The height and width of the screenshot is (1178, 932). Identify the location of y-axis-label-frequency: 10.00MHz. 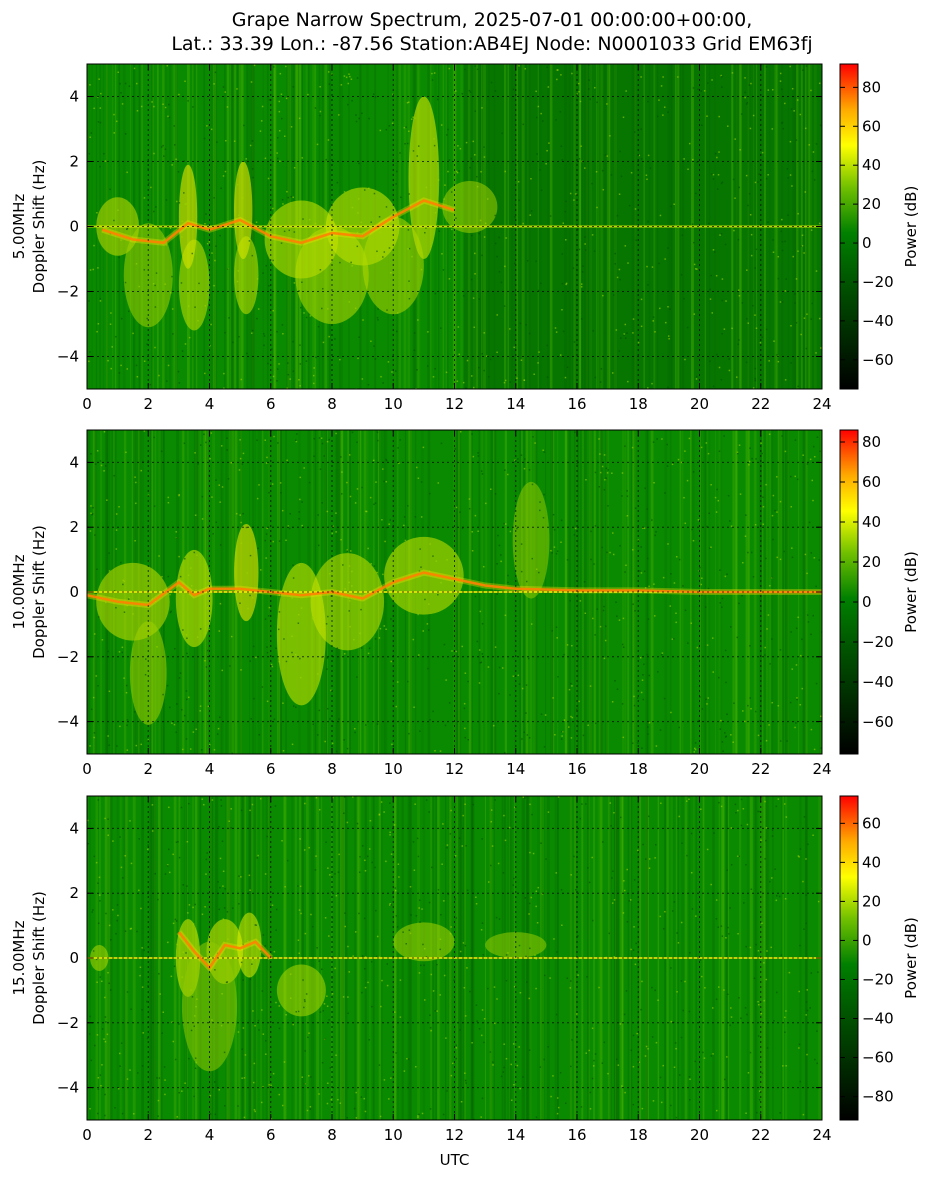
(19, 591).